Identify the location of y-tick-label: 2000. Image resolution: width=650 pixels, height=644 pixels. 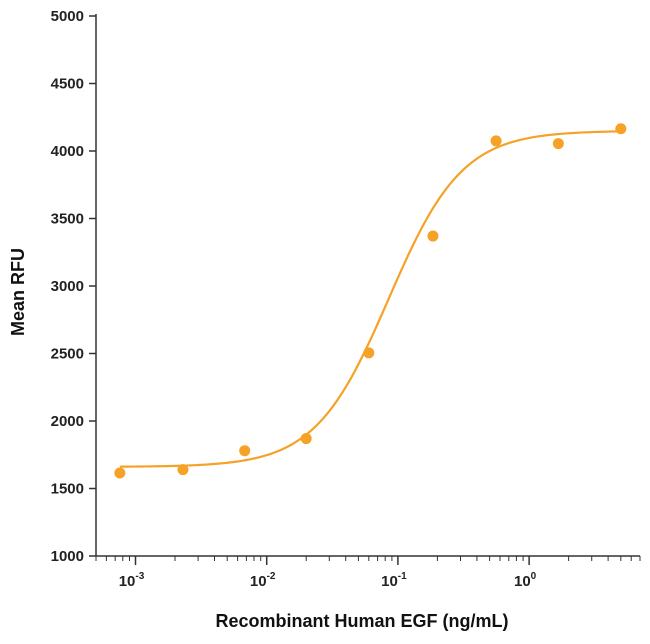
(67, 421).